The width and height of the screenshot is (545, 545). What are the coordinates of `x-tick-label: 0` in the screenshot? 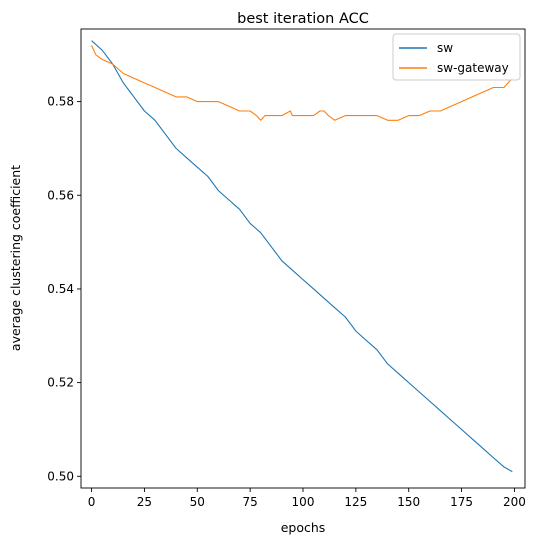 It's located at (92, 502).